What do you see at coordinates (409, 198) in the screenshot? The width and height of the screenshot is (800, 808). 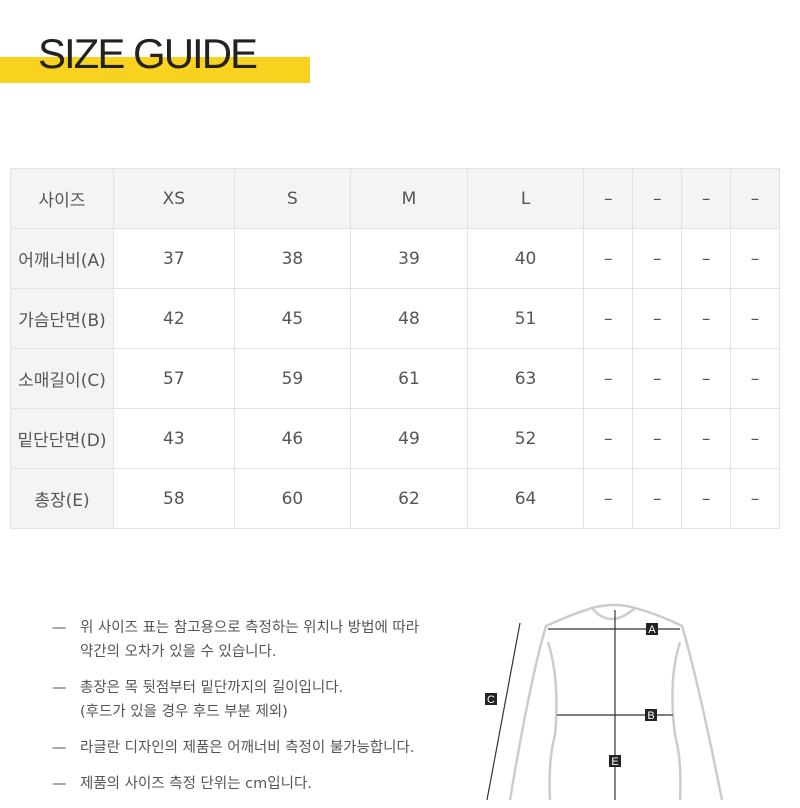 I see `header-cell: M` at bounding box center [409, 198].